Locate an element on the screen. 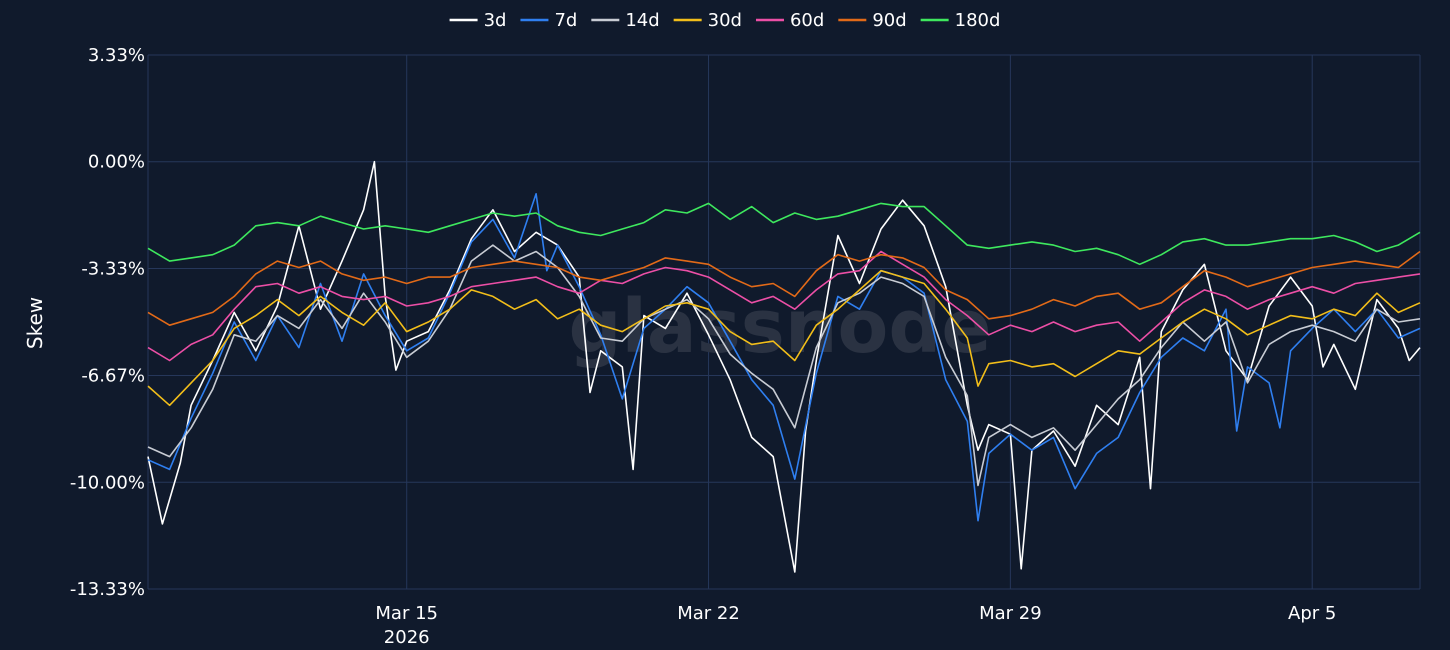 The height and width of the screenshot is (650, 1450). y-tick-label: -10.00% is located at coordinates (107, 482).